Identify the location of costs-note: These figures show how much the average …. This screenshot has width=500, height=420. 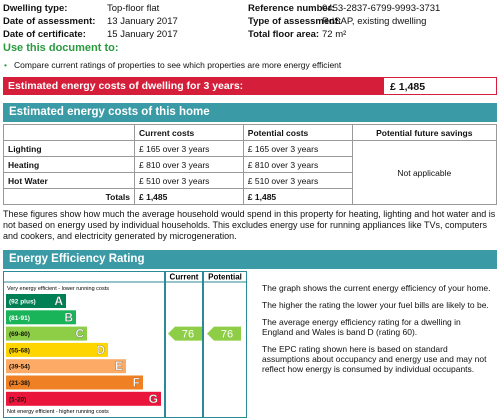
(249, 225).